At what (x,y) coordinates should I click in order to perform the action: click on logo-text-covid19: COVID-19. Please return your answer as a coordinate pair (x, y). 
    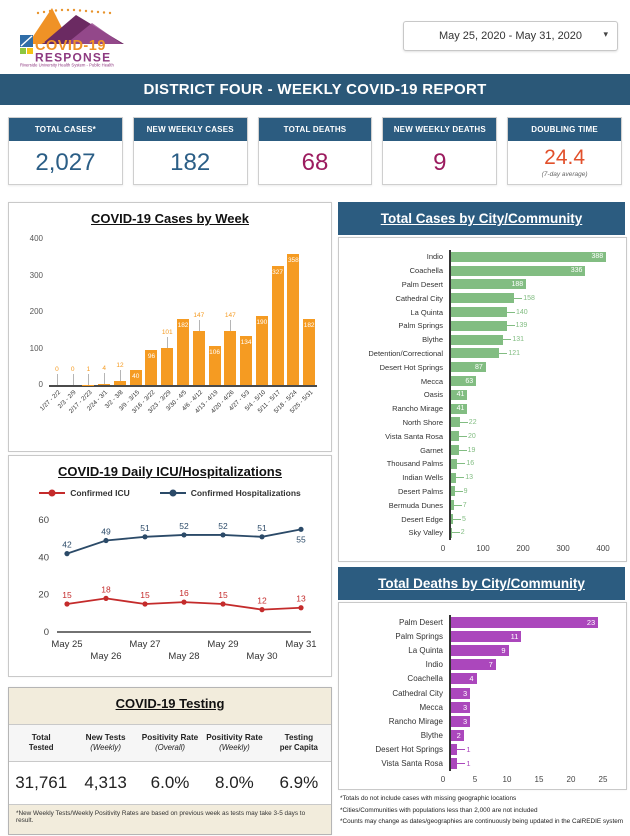
    Looking at the image, I should click on (70, 46).